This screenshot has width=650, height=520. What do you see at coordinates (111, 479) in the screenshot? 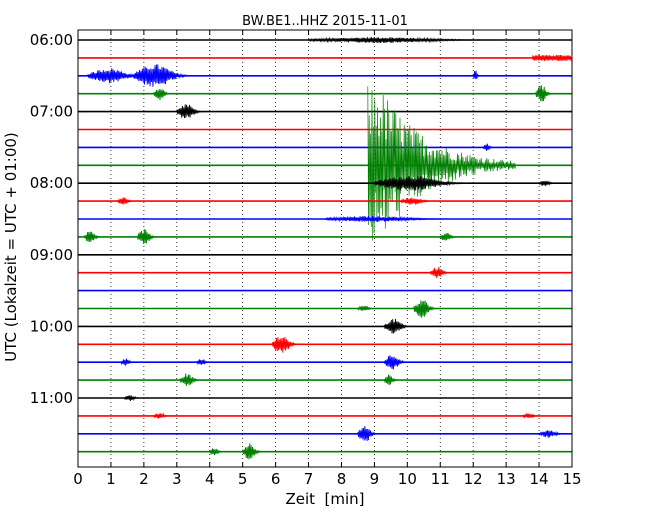
I see `x-tick-label: 1` at bounding box center [111, 479].